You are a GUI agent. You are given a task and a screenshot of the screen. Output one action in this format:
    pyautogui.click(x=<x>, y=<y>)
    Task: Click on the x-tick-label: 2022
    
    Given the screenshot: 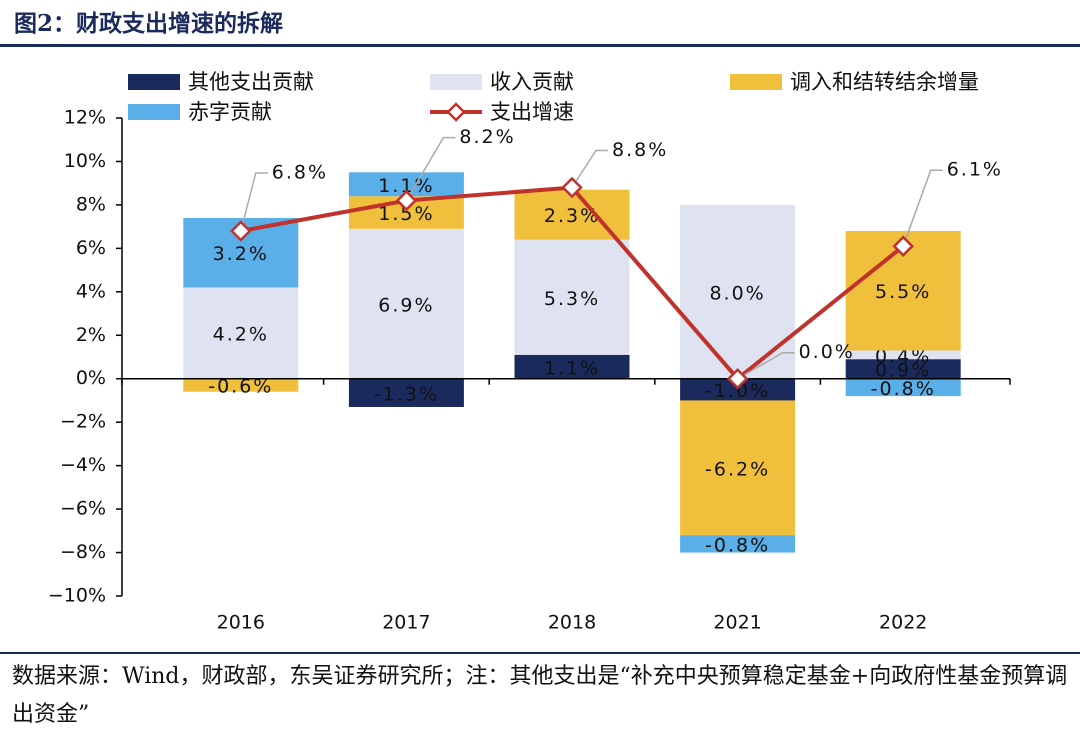 What is the action you would take?
    pyautogui.click(x=903, y=623)
    